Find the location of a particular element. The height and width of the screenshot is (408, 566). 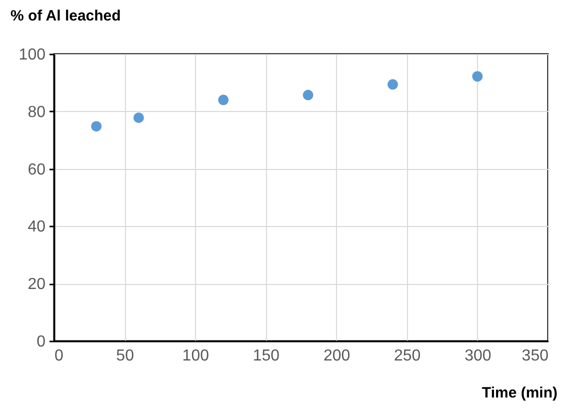

x-tick-label: 0 is located at coordinates (59, 356).